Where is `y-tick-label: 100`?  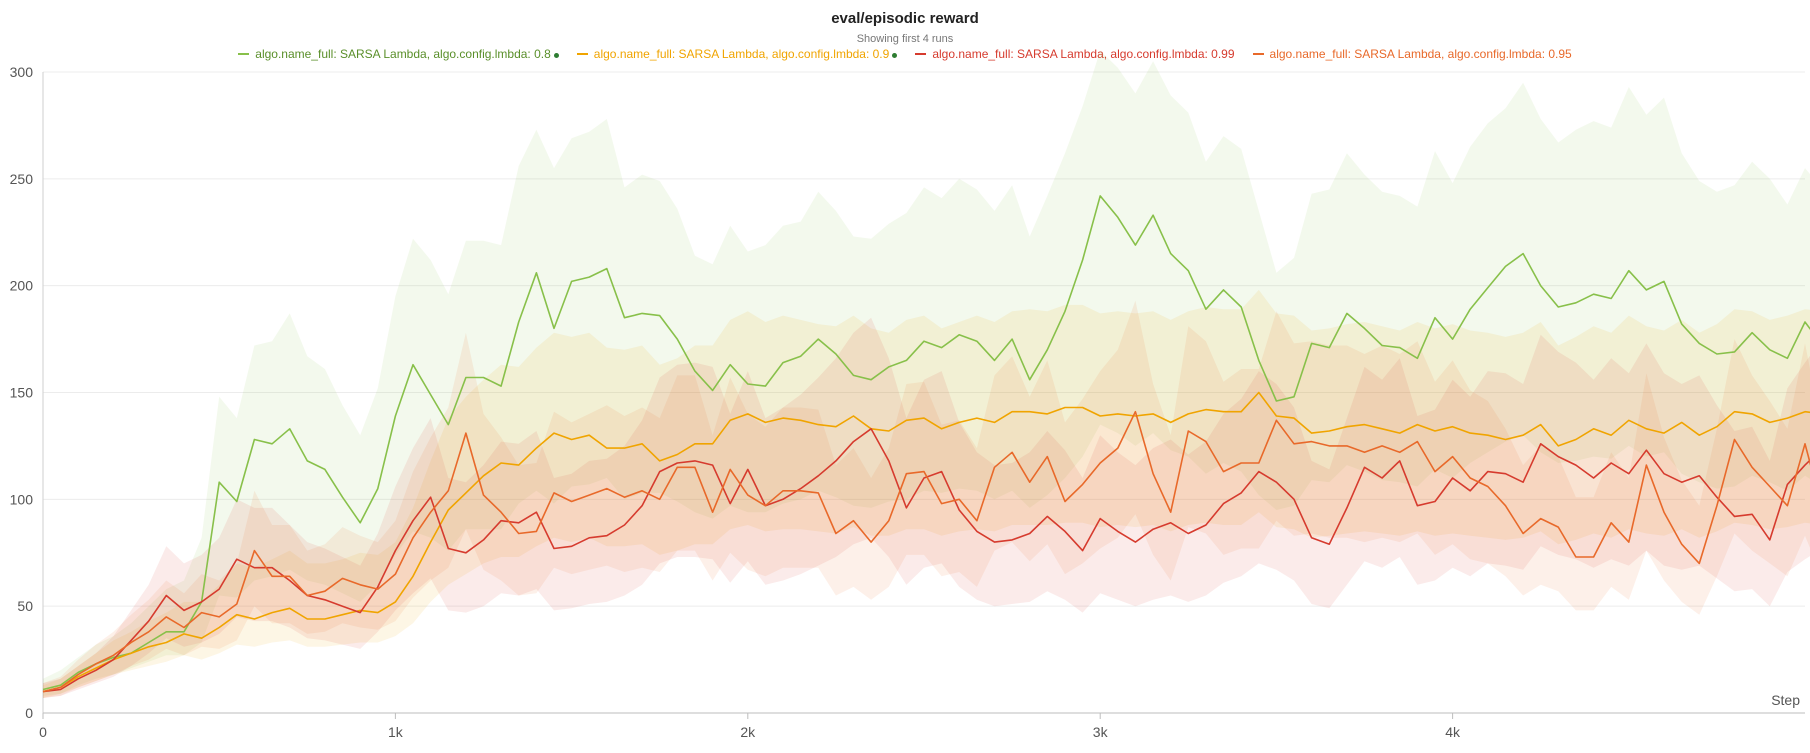 y-tick-label: 100 is located at coordinates (22, 499).